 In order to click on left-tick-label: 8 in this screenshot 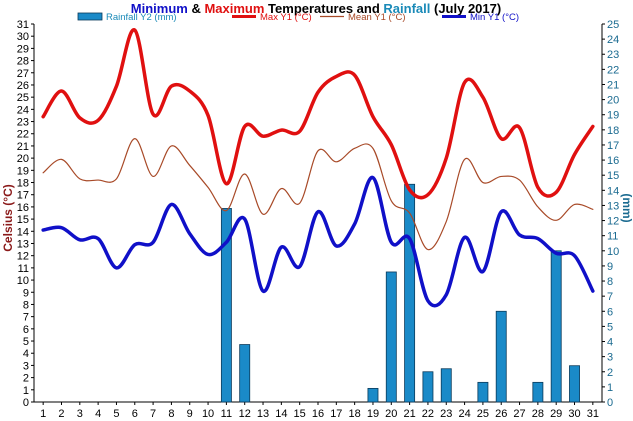, I will do `click(26, 305)`.